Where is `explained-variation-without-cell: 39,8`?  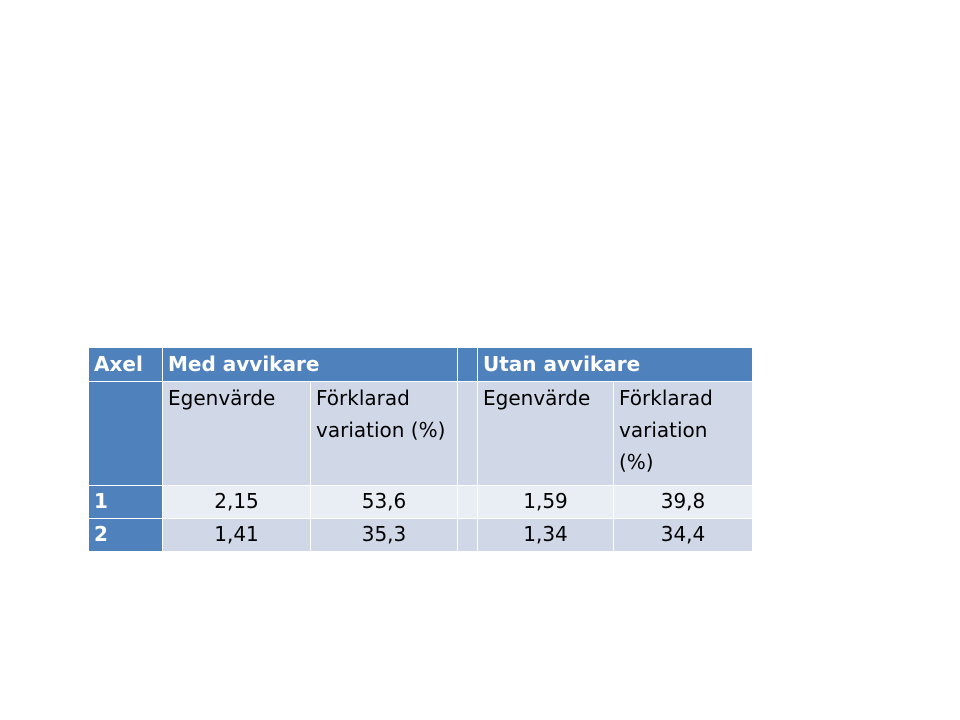
explained-variation-without-cell: 39,8 is located at coordinates (683, 502).